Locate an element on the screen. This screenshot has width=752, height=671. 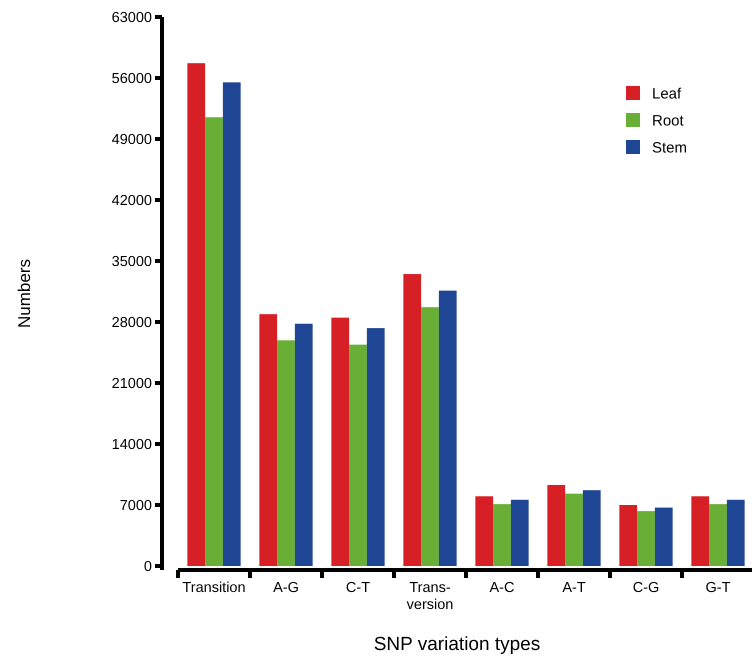
x-tick-label: Trans- version is located at coordinates (430, 596).